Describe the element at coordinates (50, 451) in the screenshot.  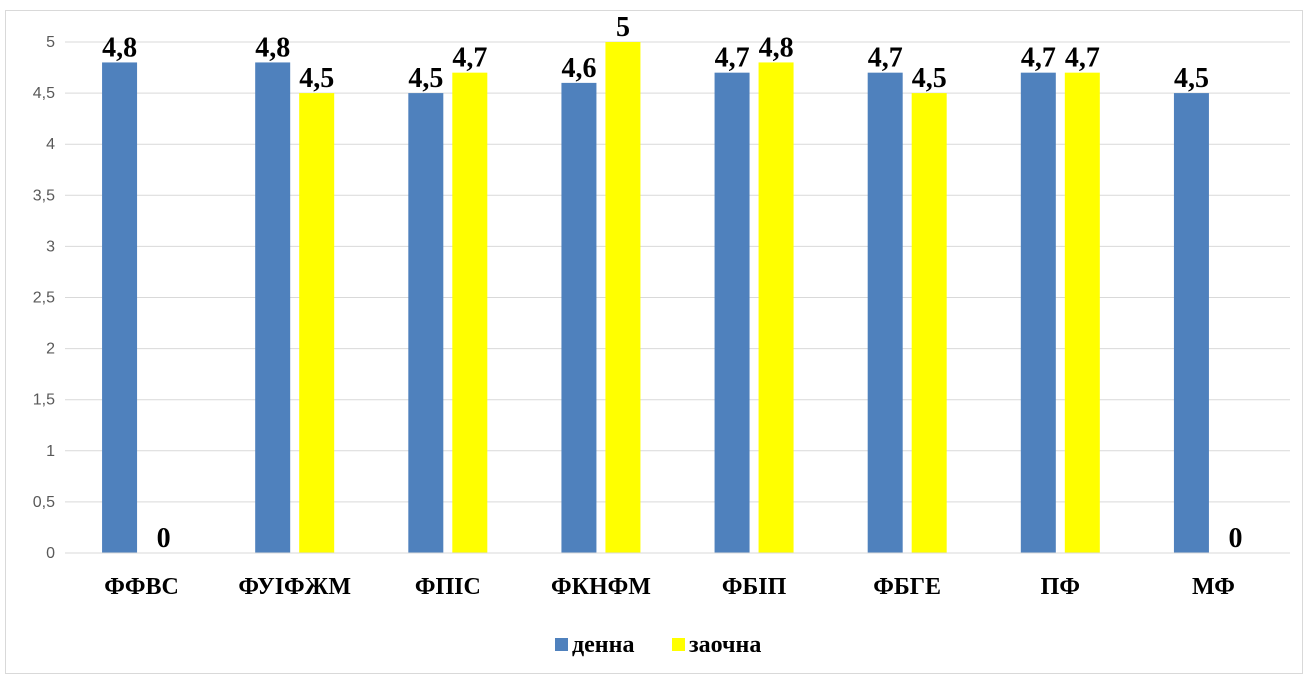
I see `y-tick-label: 1` at that location.